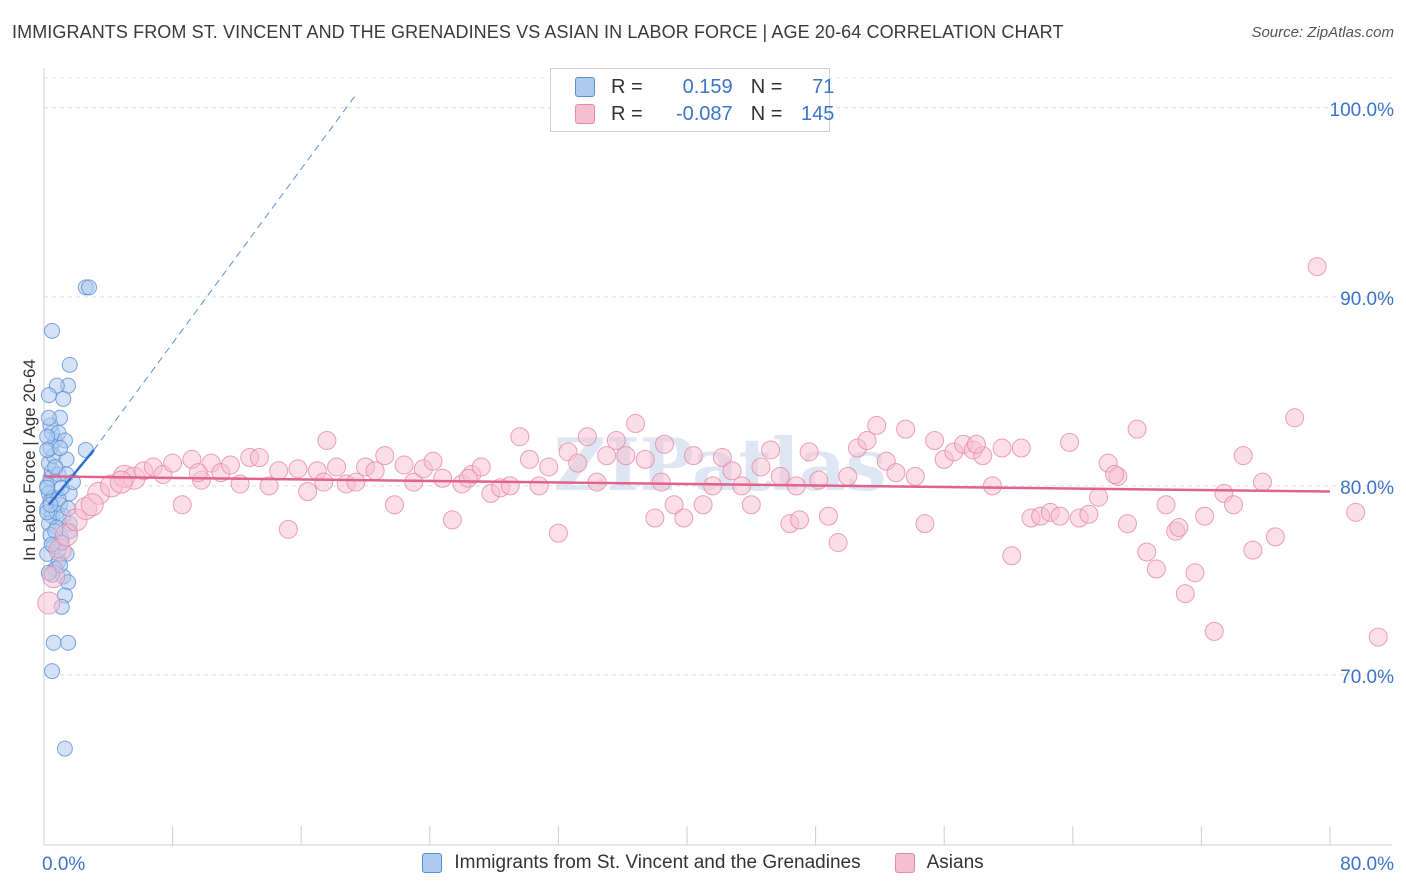 This screenshot has width=1406, height=892. I want to click on legend-r-value: 0.159, so click(707, 86).